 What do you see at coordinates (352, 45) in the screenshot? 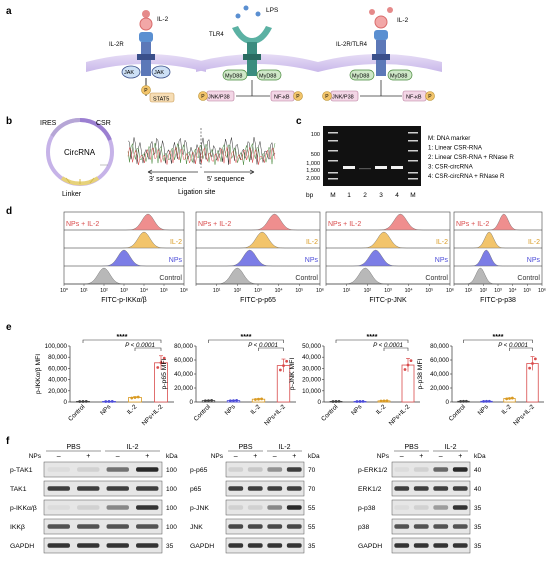
I see `receptor-label-3: IL-2R/TLR4` at bounding box center [352, 45].